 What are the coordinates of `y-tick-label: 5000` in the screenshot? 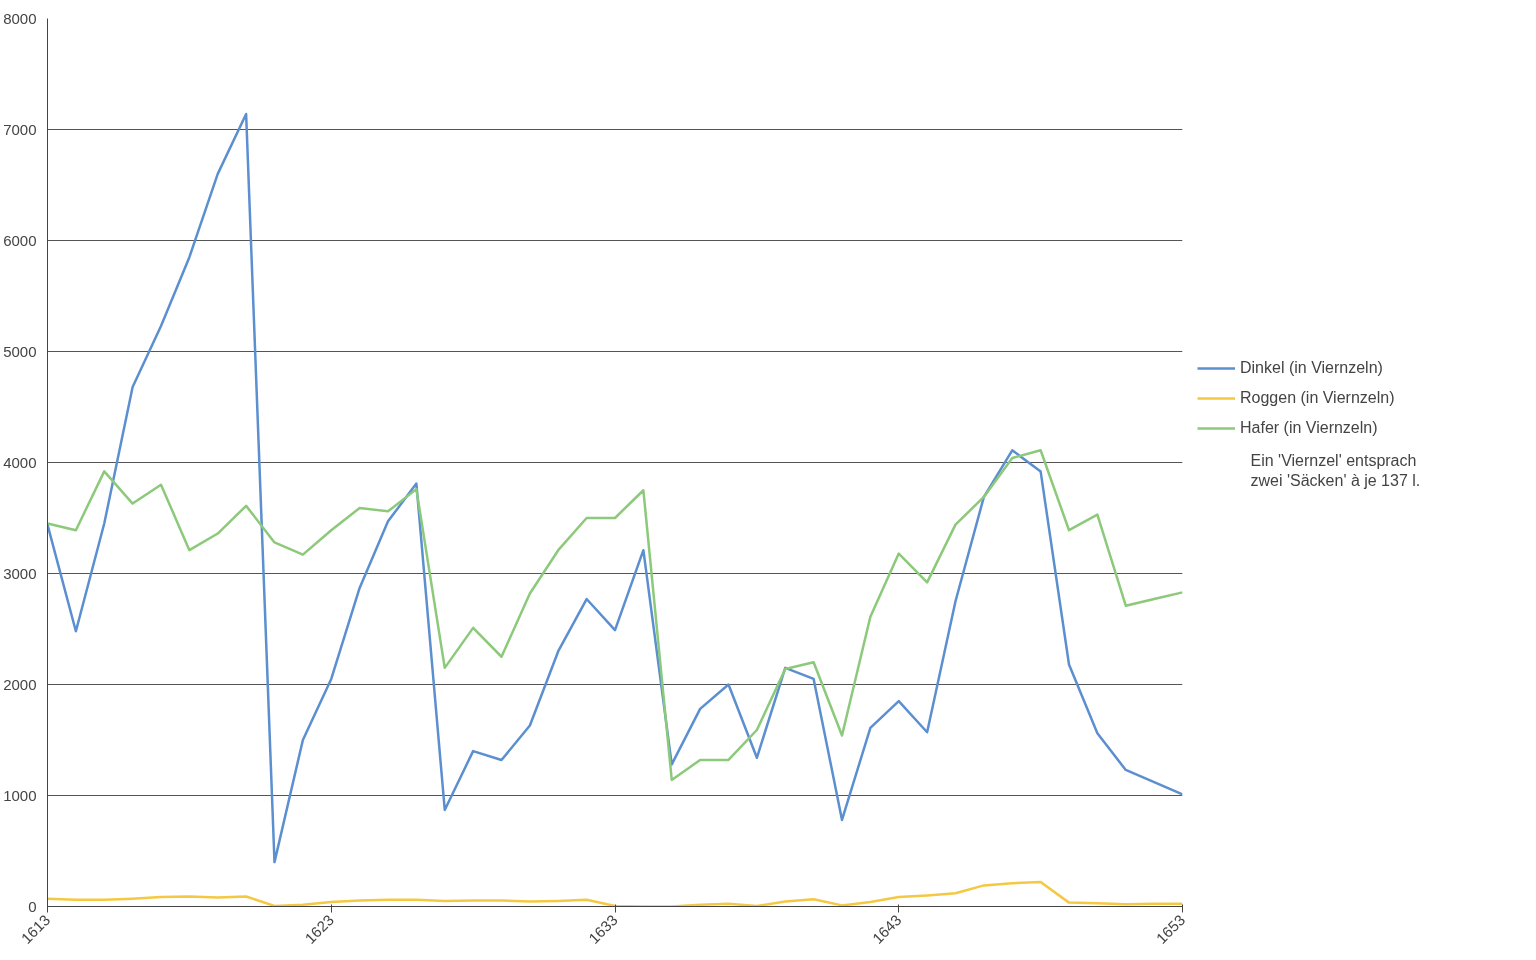 It's located at (20, 351).